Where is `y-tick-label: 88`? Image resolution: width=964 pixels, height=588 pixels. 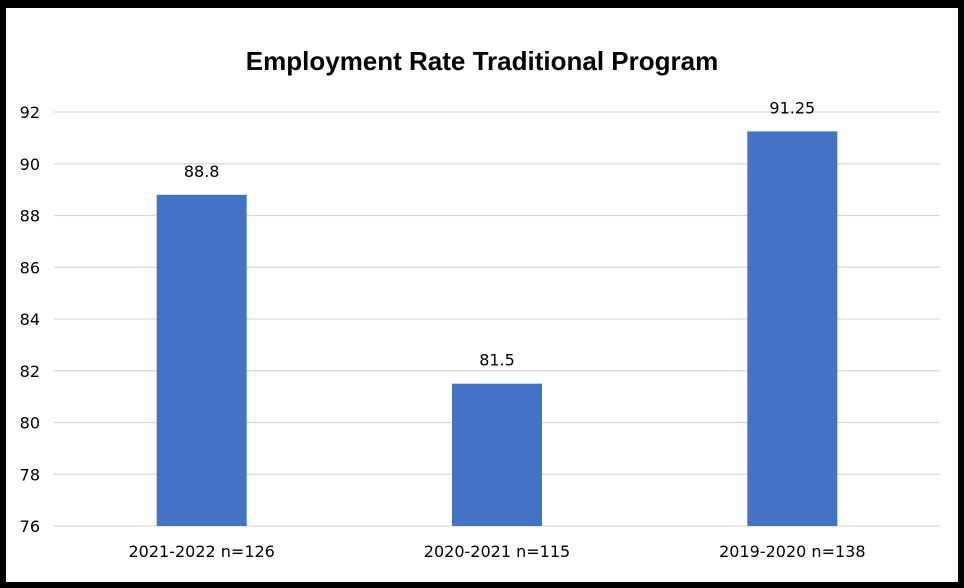 y-tick-label: 88 is located at coordinates (30, 216).